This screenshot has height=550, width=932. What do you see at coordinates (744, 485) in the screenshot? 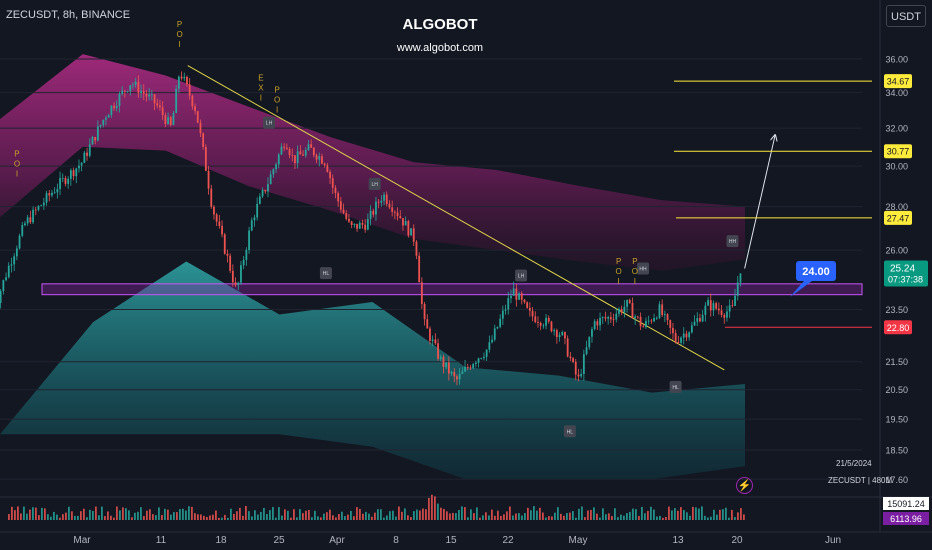
I see `bolt-icon: ⚡` at bounding box center [744, 485].